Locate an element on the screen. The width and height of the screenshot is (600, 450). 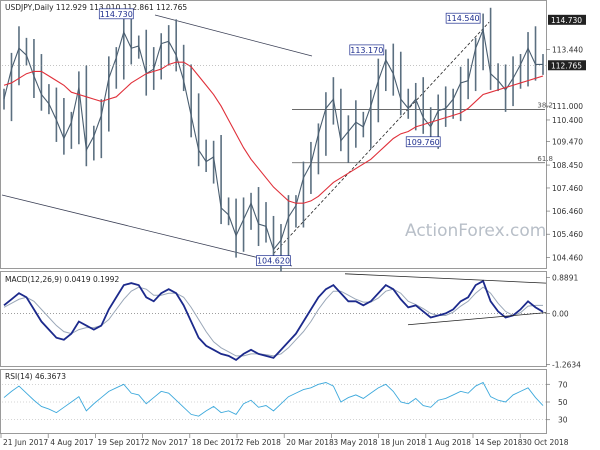
x-tick-label: 4 Aug 2017 is located at coordinates (71, 442).